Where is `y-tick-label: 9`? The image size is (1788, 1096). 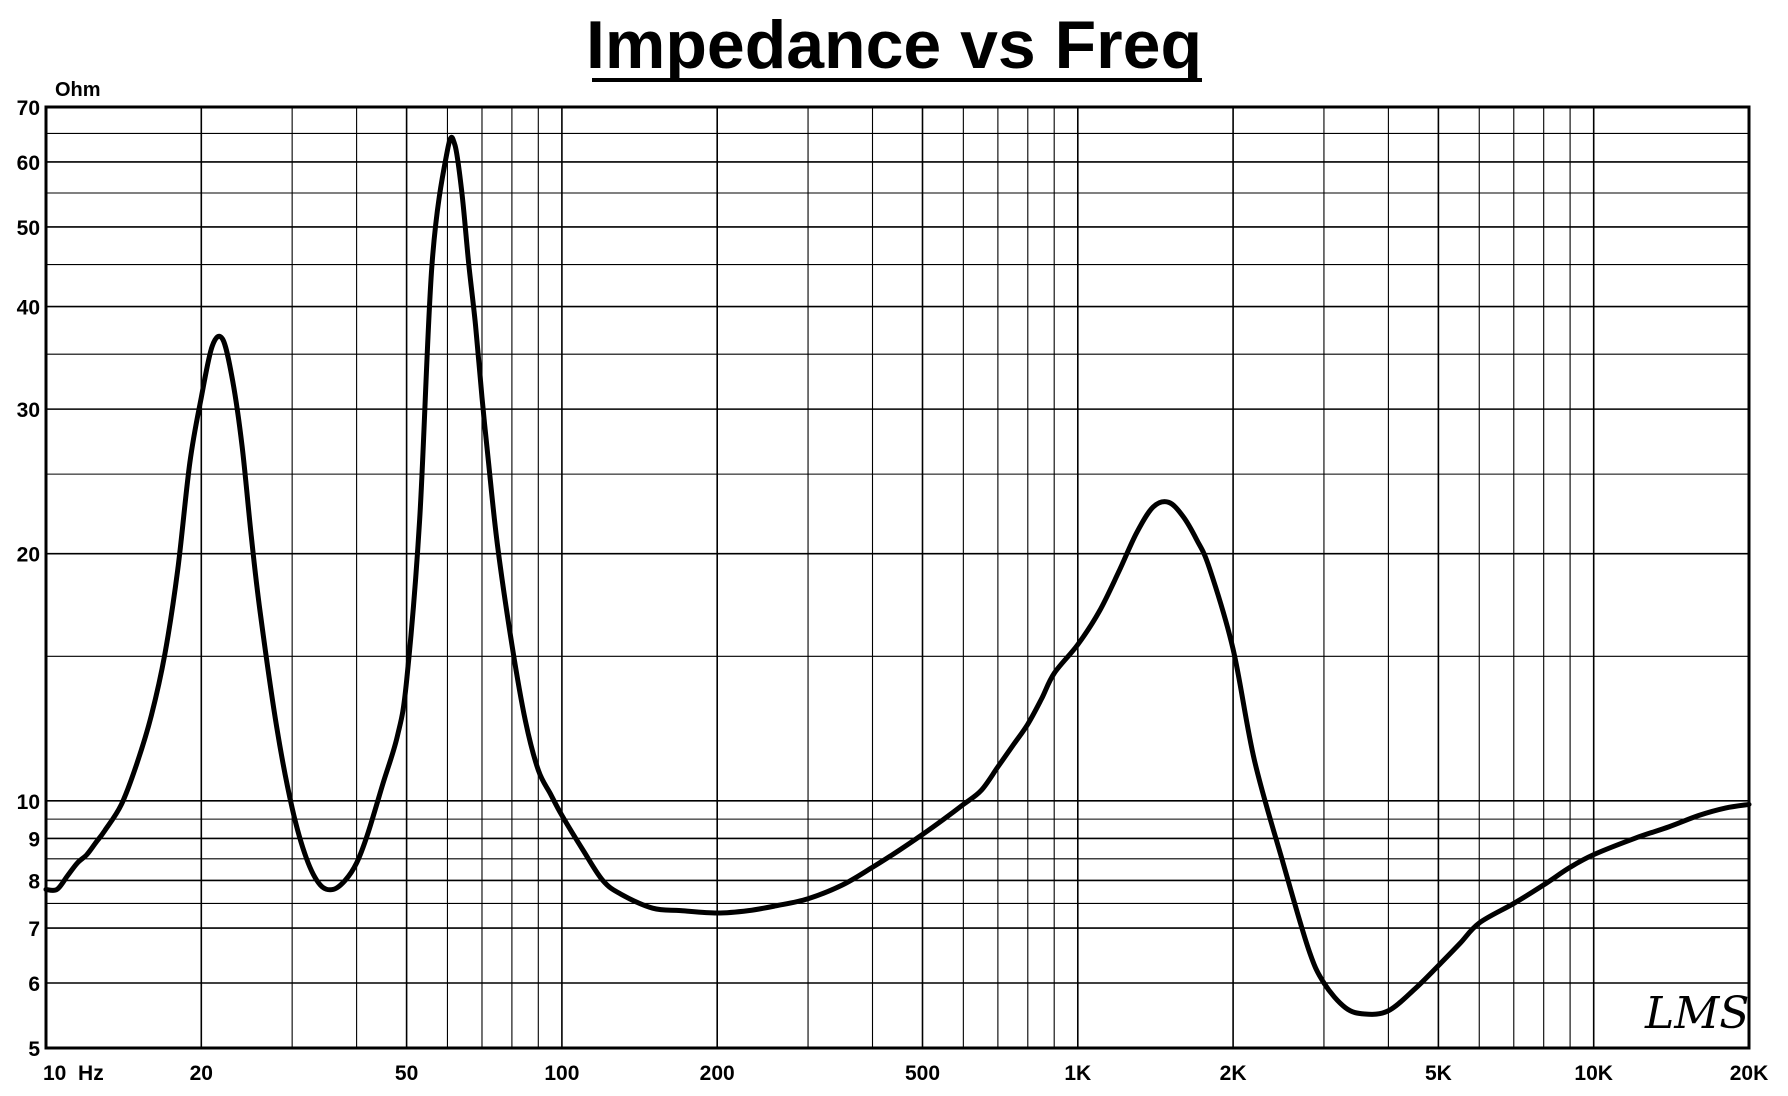
y-tick-label: 9 is located at coordinates (34, 839).